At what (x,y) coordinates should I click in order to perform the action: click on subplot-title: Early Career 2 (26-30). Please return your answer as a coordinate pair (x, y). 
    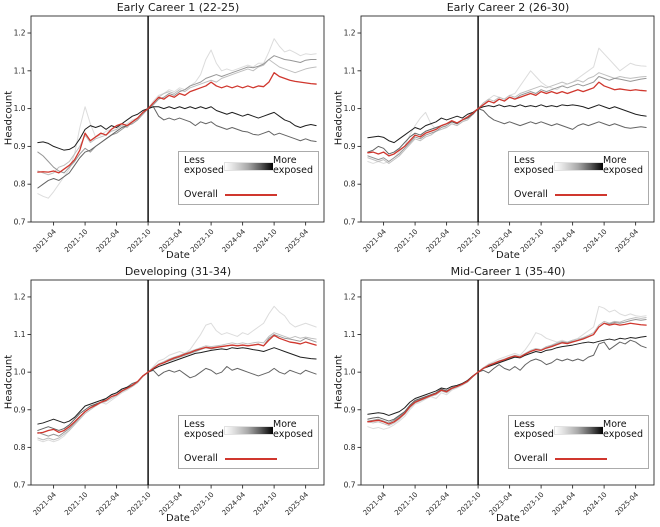
    Looking at the image, I should click on (508, 7).